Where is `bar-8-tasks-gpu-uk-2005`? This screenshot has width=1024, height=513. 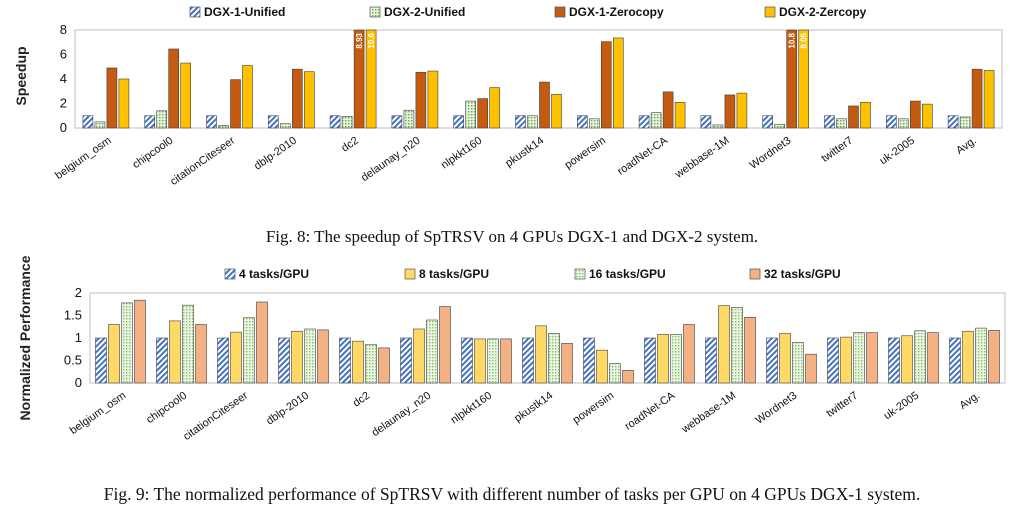
bar-8-tasks-gpu-uk-2005 is located at coordinates (907, 359).